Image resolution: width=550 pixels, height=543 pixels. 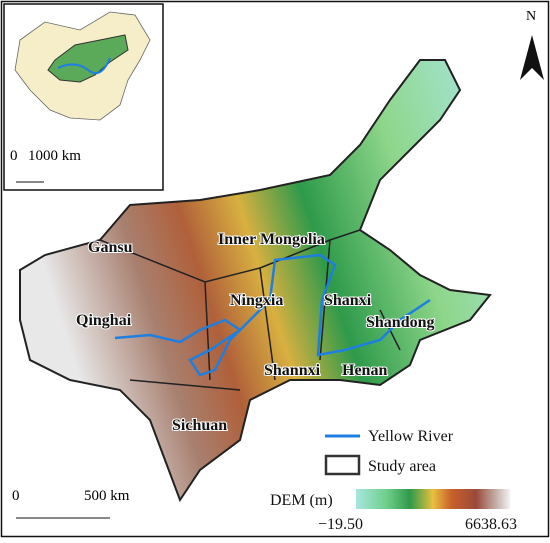 What do you see at coordinates (271, 239) in the screenshot?
I see `province-label: Inner Mongolia` at bounding box center [271, 239].